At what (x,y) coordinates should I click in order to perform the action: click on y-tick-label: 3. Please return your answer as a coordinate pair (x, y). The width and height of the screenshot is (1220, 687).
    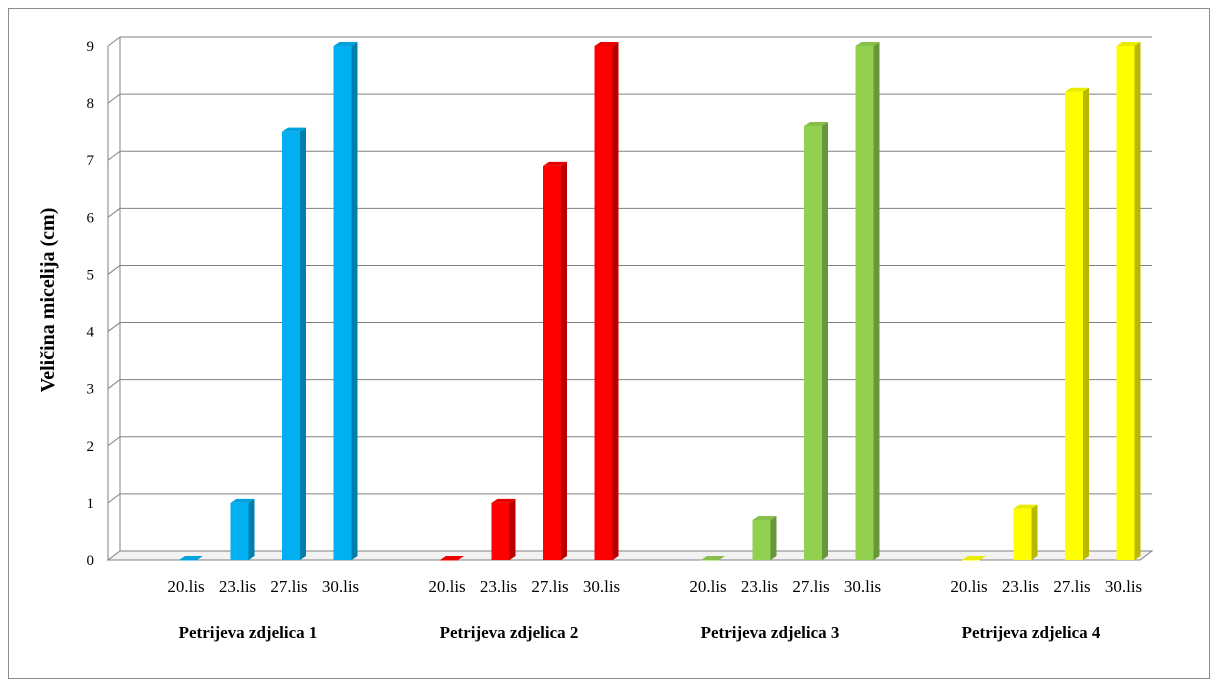
    Looking at the image, I should click on (91, 390).